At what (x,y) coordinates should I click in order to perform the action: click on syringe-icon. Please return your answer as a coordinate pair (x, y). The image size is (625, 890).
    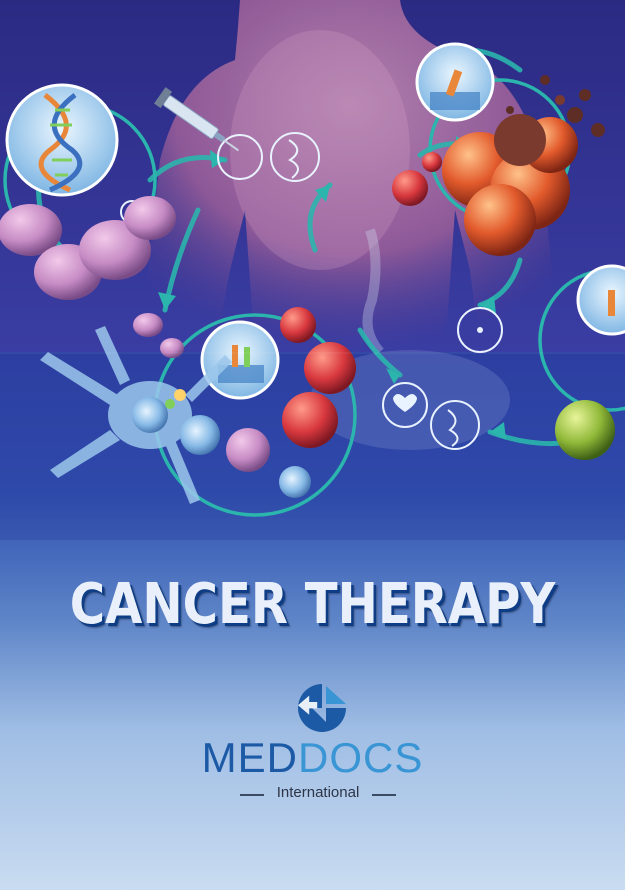
    Looking at the image, I should click on (196, 119).